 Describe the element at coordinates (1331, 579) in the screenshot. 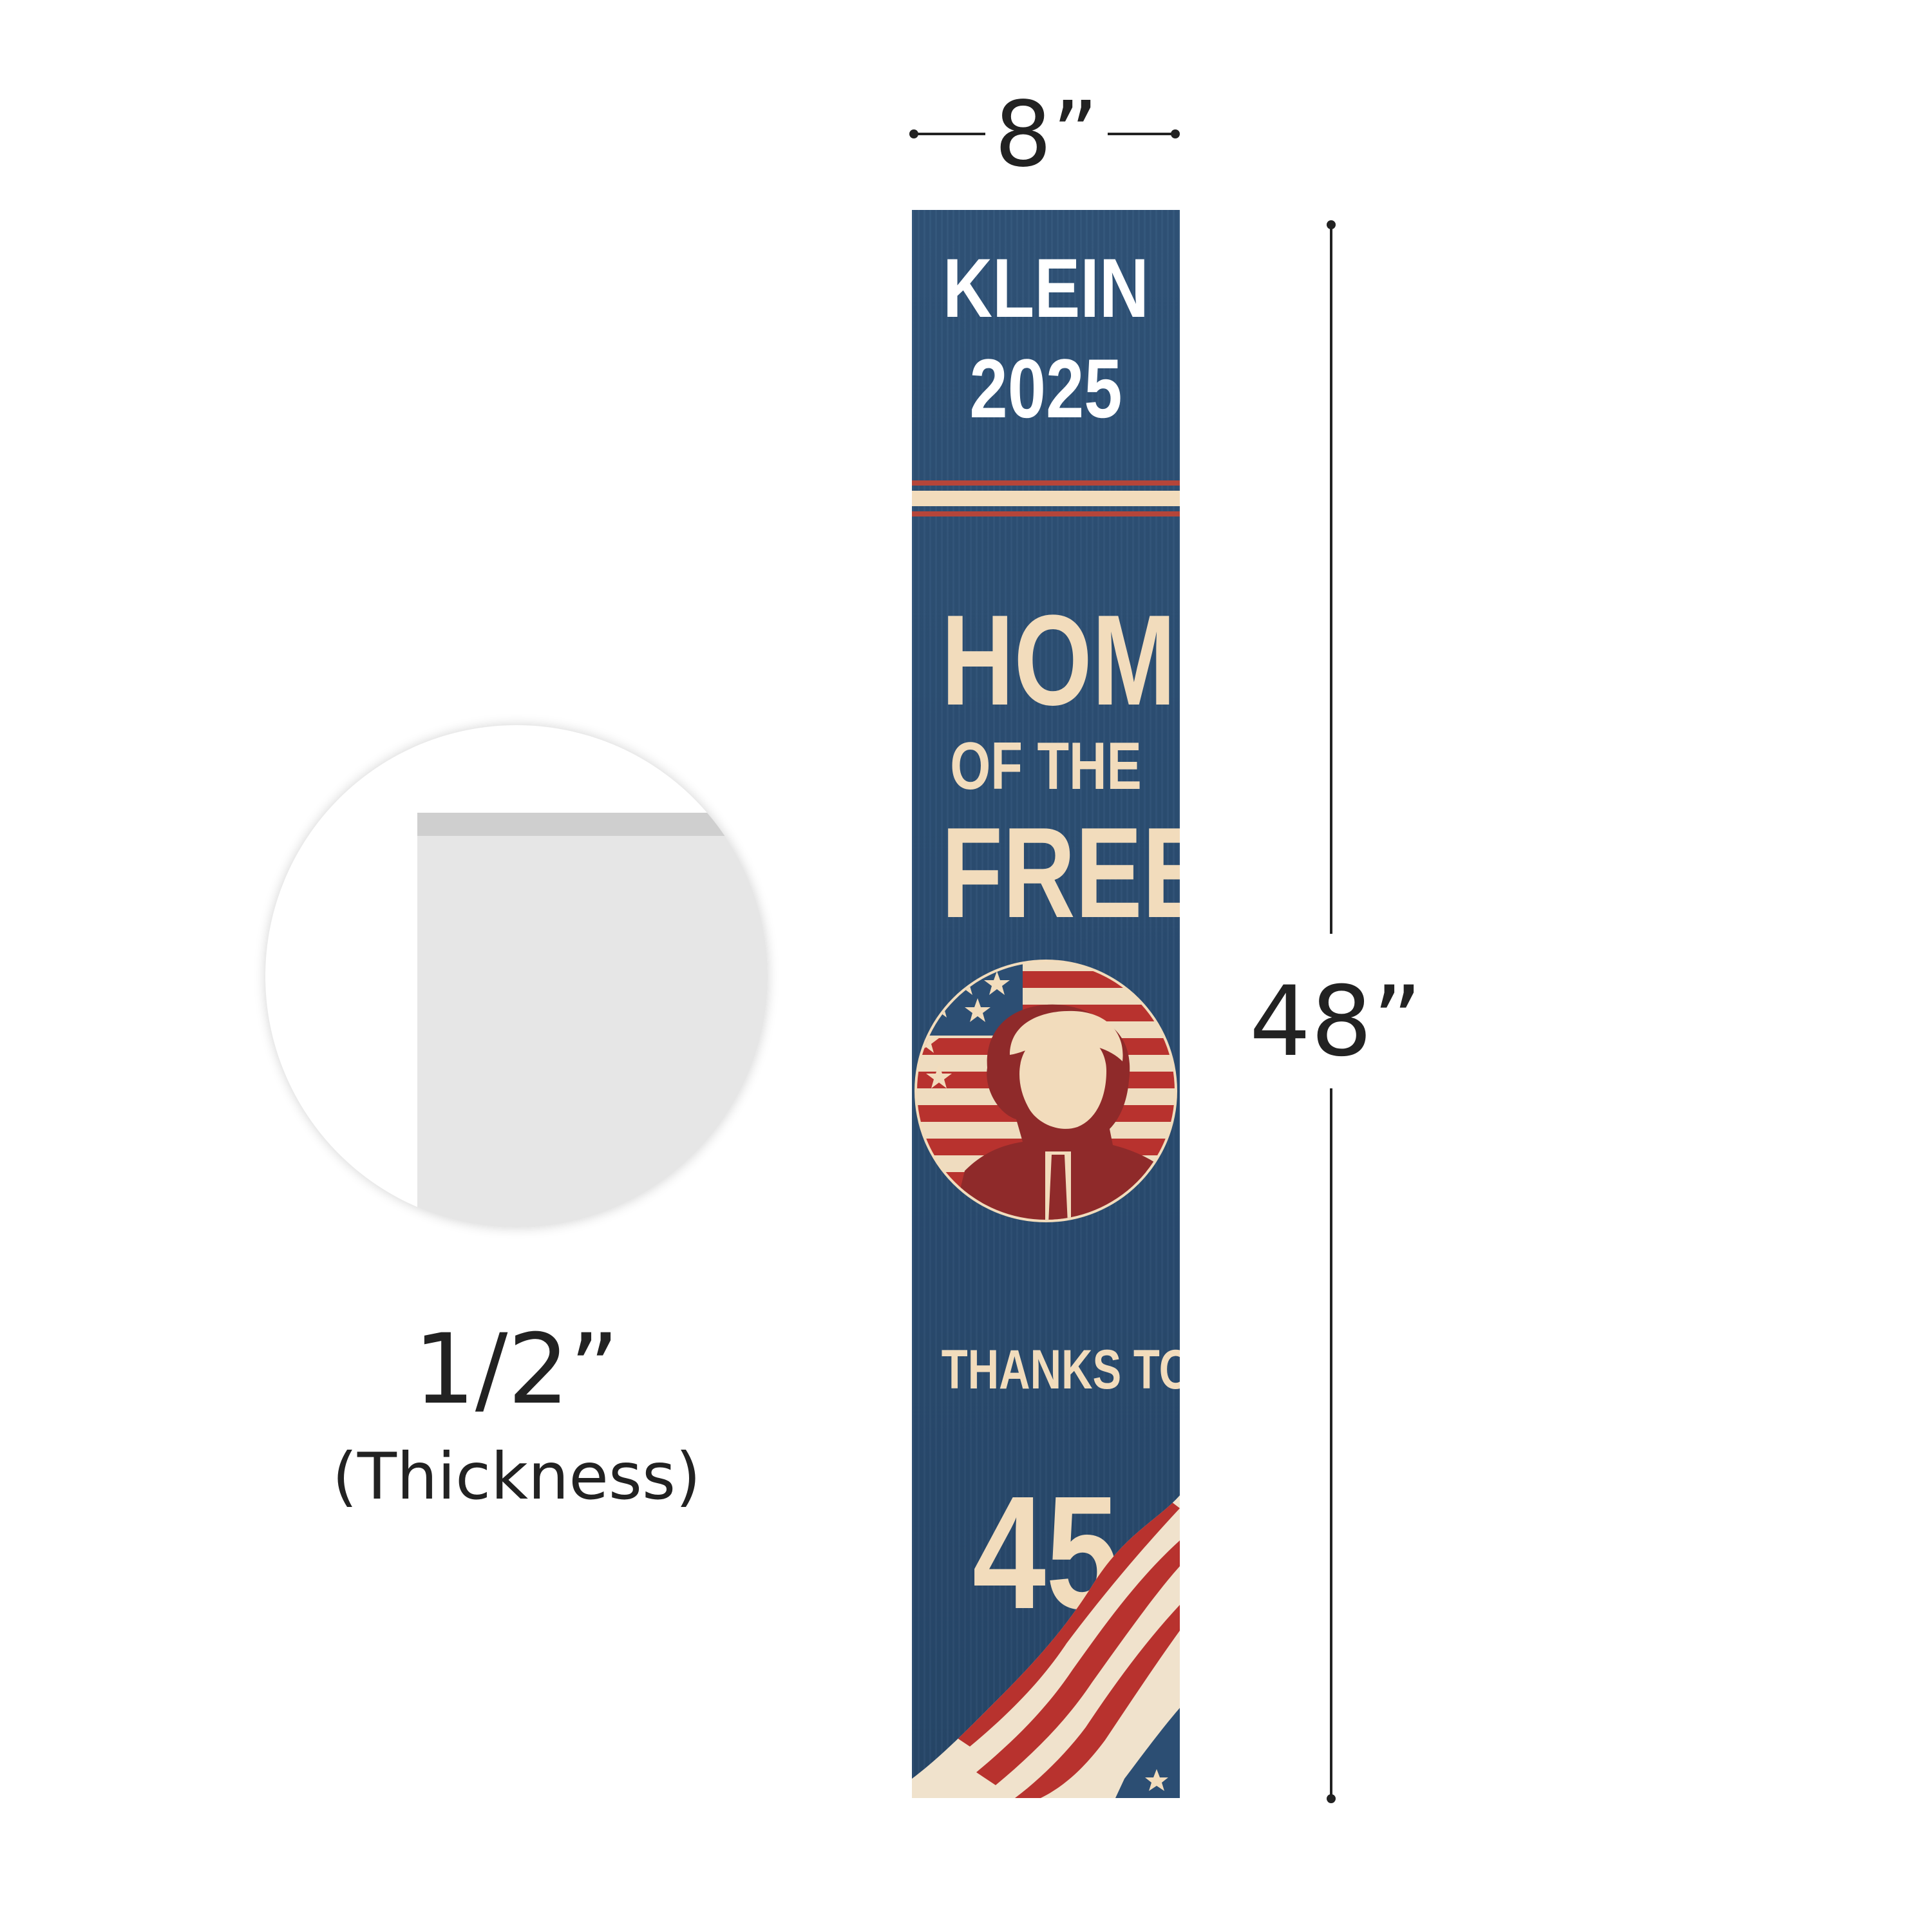

I see `height-dim-line-top` at that location.